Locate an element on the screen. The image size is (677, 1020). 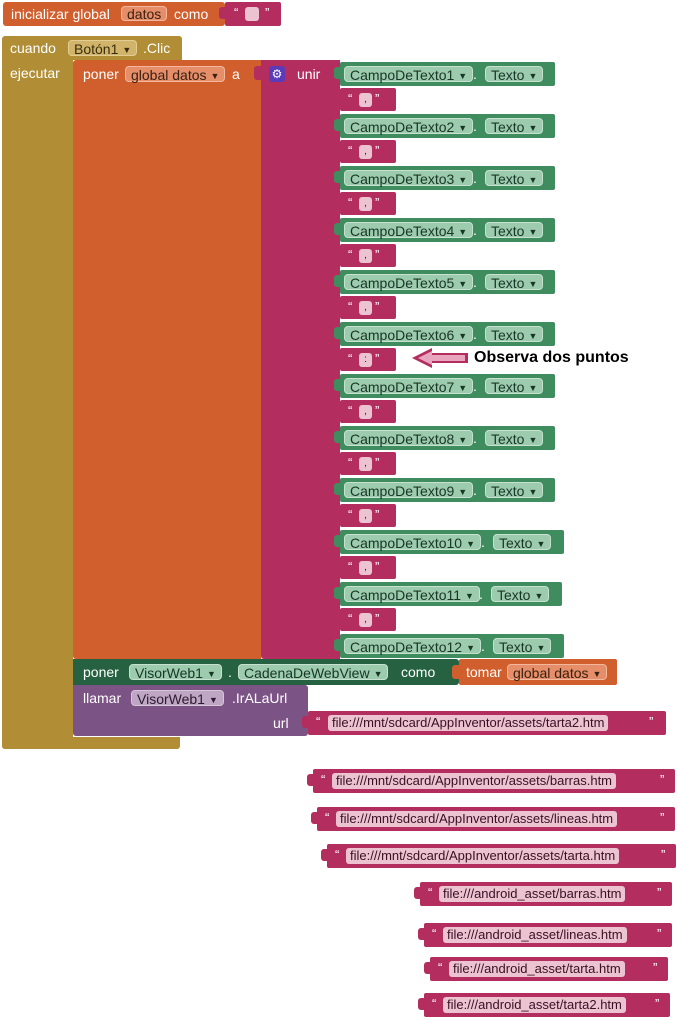
component-property-getter: CampoDeTexto1 ▼. Texto ▼ is located at coordinates (444, 74).